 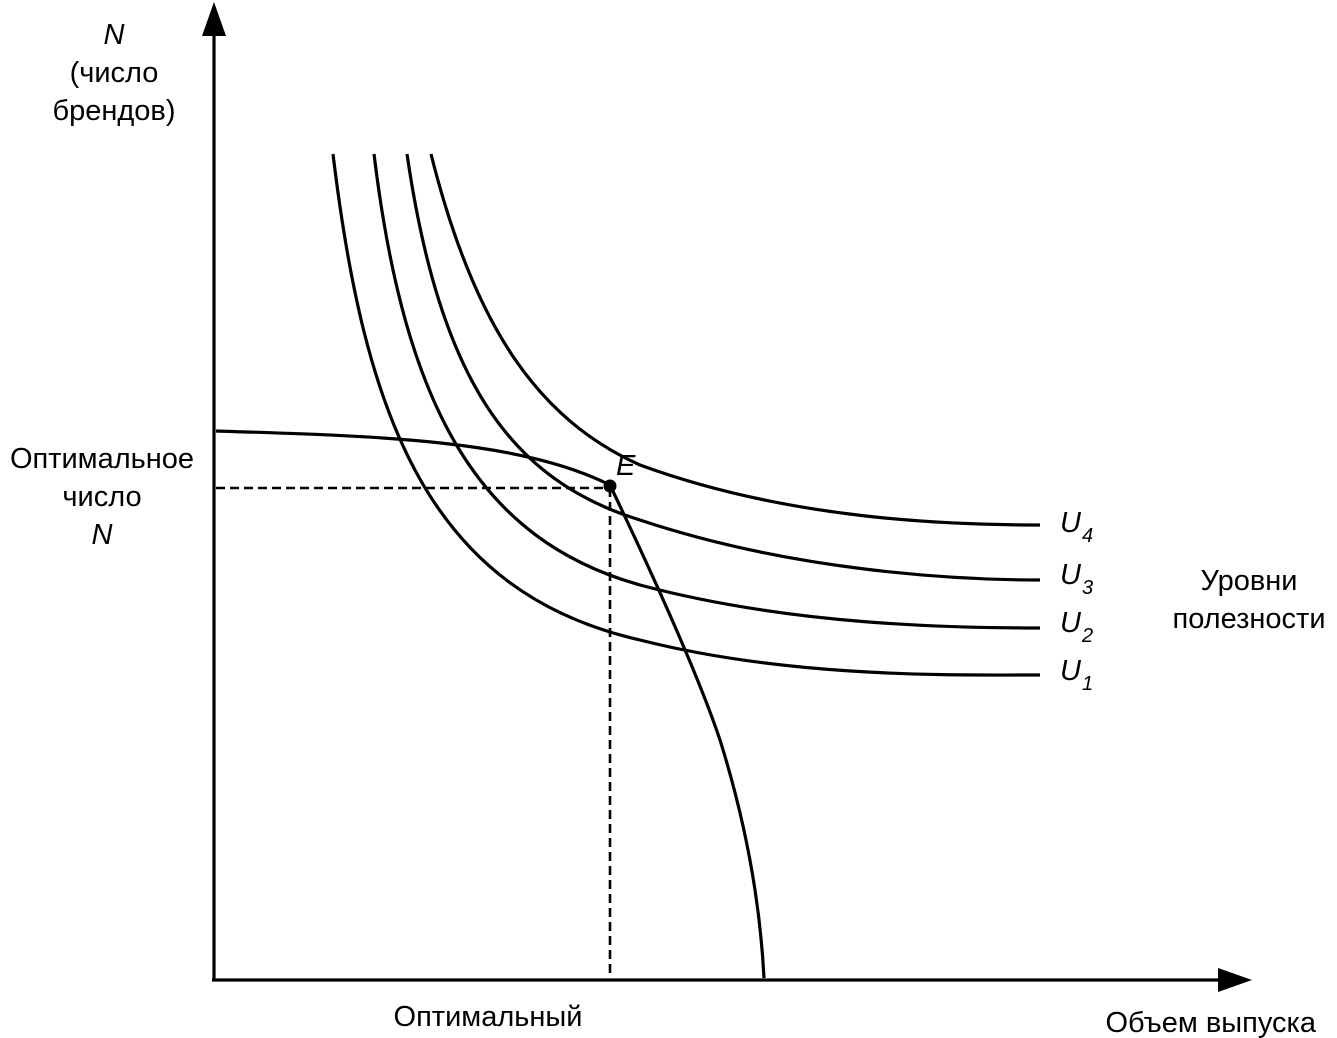 What do you see at coordinates (1235, 980) in the screenshot?
I see `x-axis-arrowhead` at bounding box center [1235, 980].